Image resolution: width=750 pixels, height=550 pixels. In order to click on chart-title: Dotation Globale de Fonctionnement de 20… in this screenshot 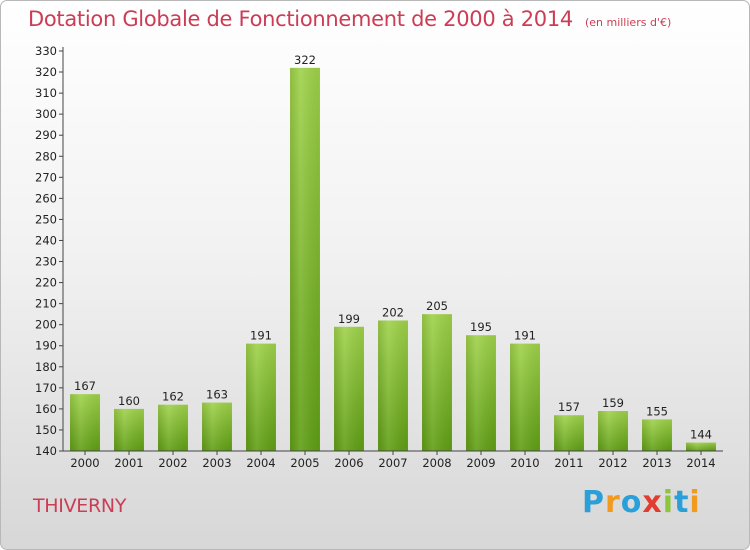, I will do `click(349, 19)`.